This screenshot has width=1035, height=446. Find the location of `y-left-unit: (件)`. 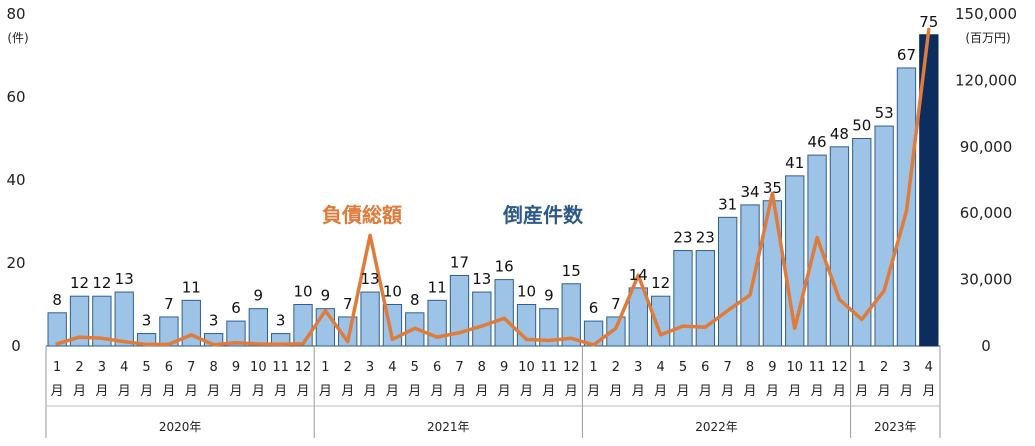

y-left-unit: (件) is located at coordinates (17, 38).